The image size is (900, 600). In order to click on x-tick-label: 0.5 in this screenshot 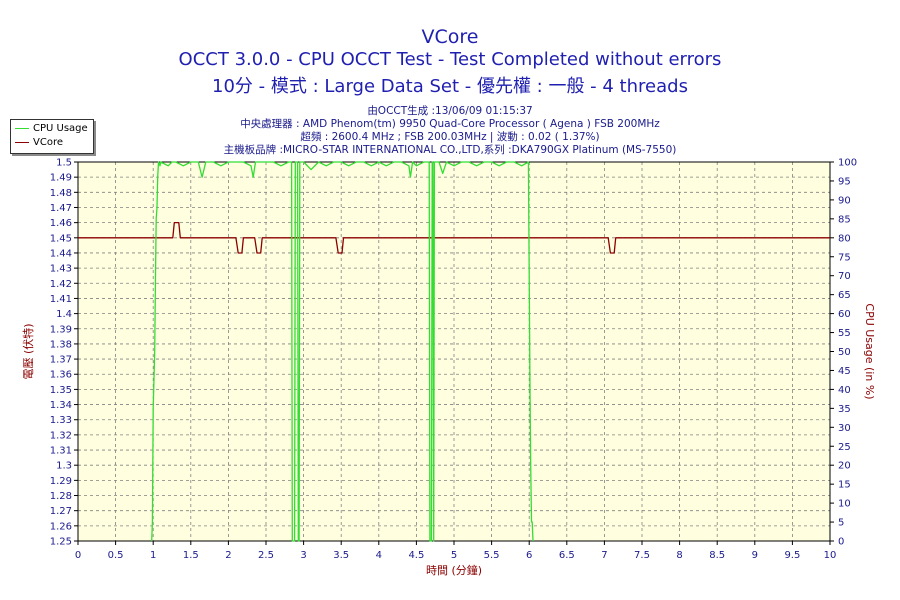, I will do `click(116, 555)`.